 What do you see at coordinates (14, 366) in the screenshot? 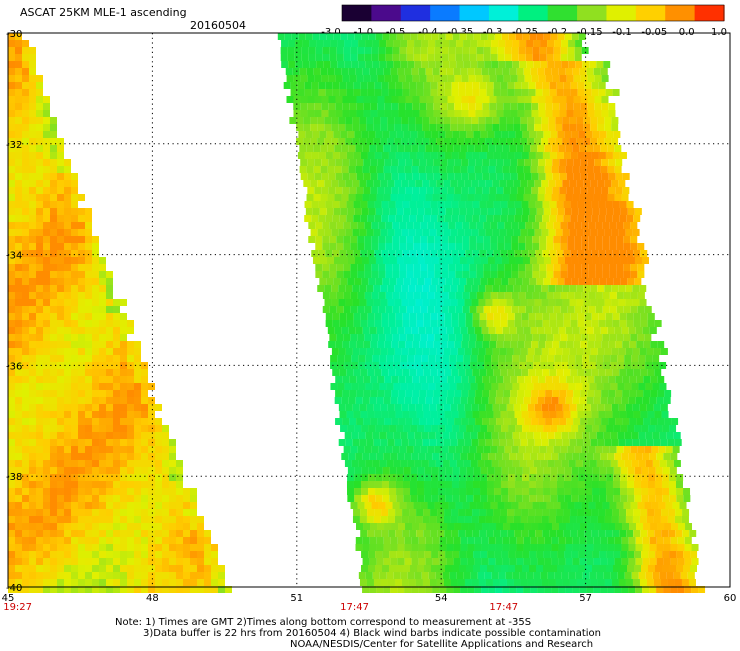
I see `latitude-tick-label: -36` at bounding box center [14, 366].